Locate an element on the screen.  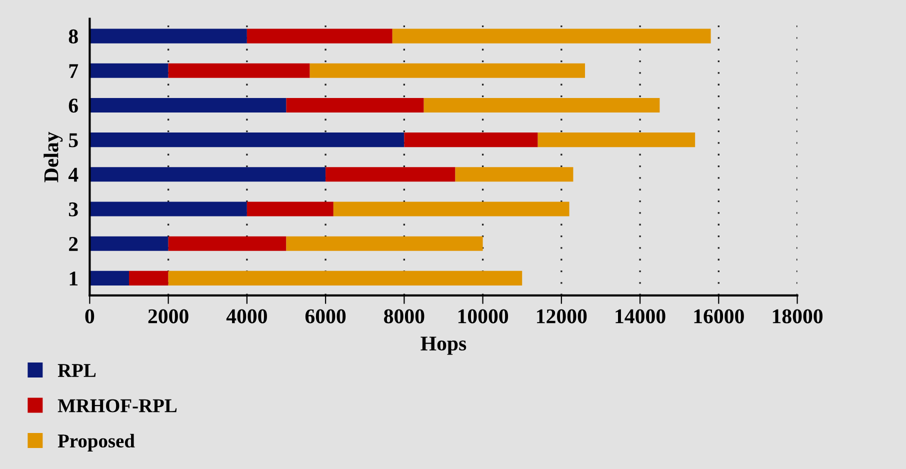
x-tick-label: 12000 is located at coordinates (562, 316).